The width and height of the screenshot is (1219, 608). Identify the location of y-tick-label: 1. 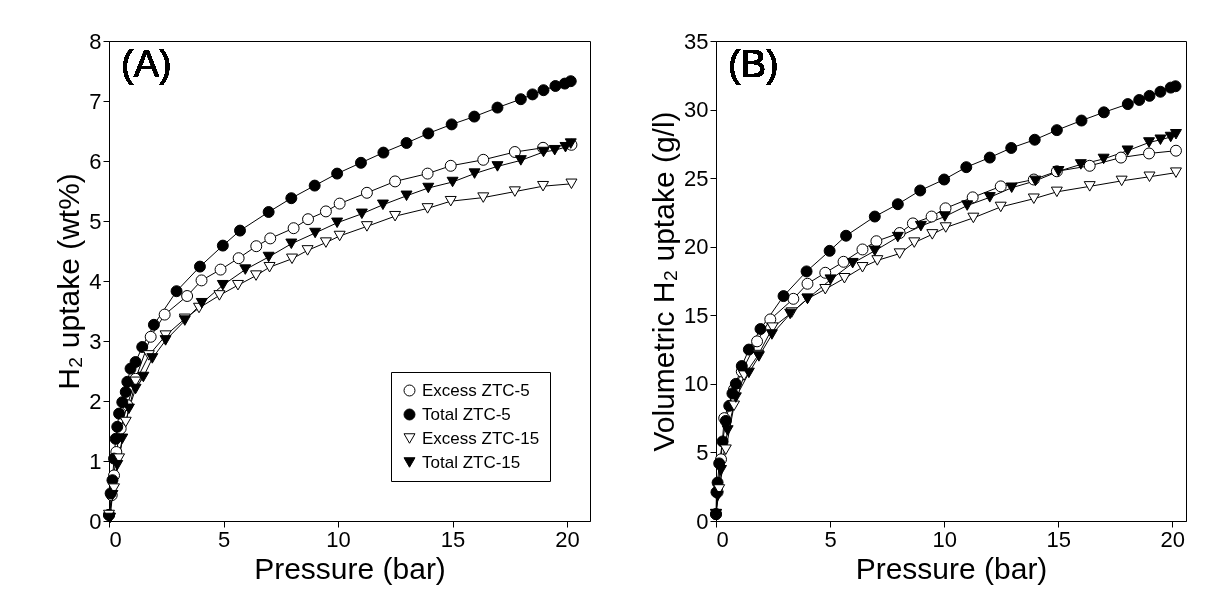
(95, 461).